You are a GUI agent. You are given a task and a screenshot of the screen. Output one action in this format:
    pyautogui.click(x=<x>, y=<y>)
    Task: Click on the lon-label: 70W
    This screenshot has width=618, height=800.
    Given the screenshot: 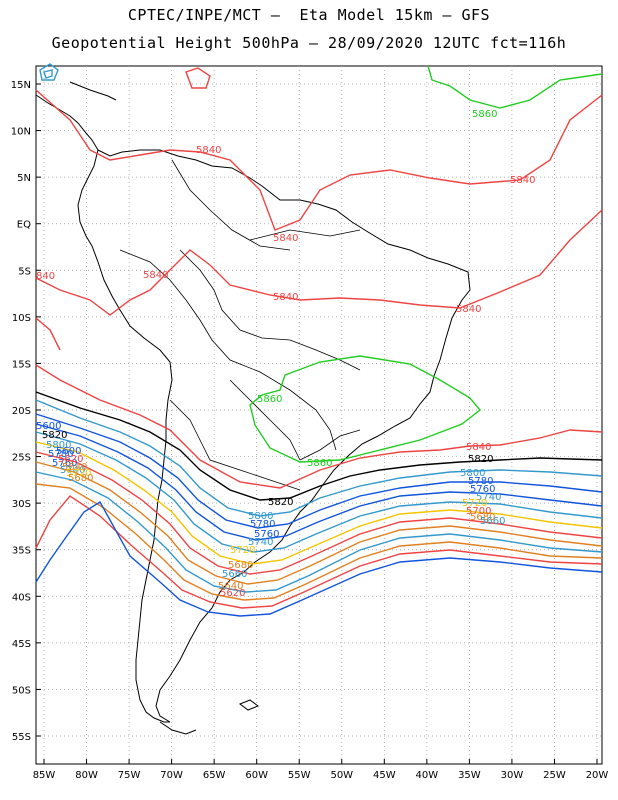 What is the action you would take?
    pyautogui.click(x=171, y=775)
    